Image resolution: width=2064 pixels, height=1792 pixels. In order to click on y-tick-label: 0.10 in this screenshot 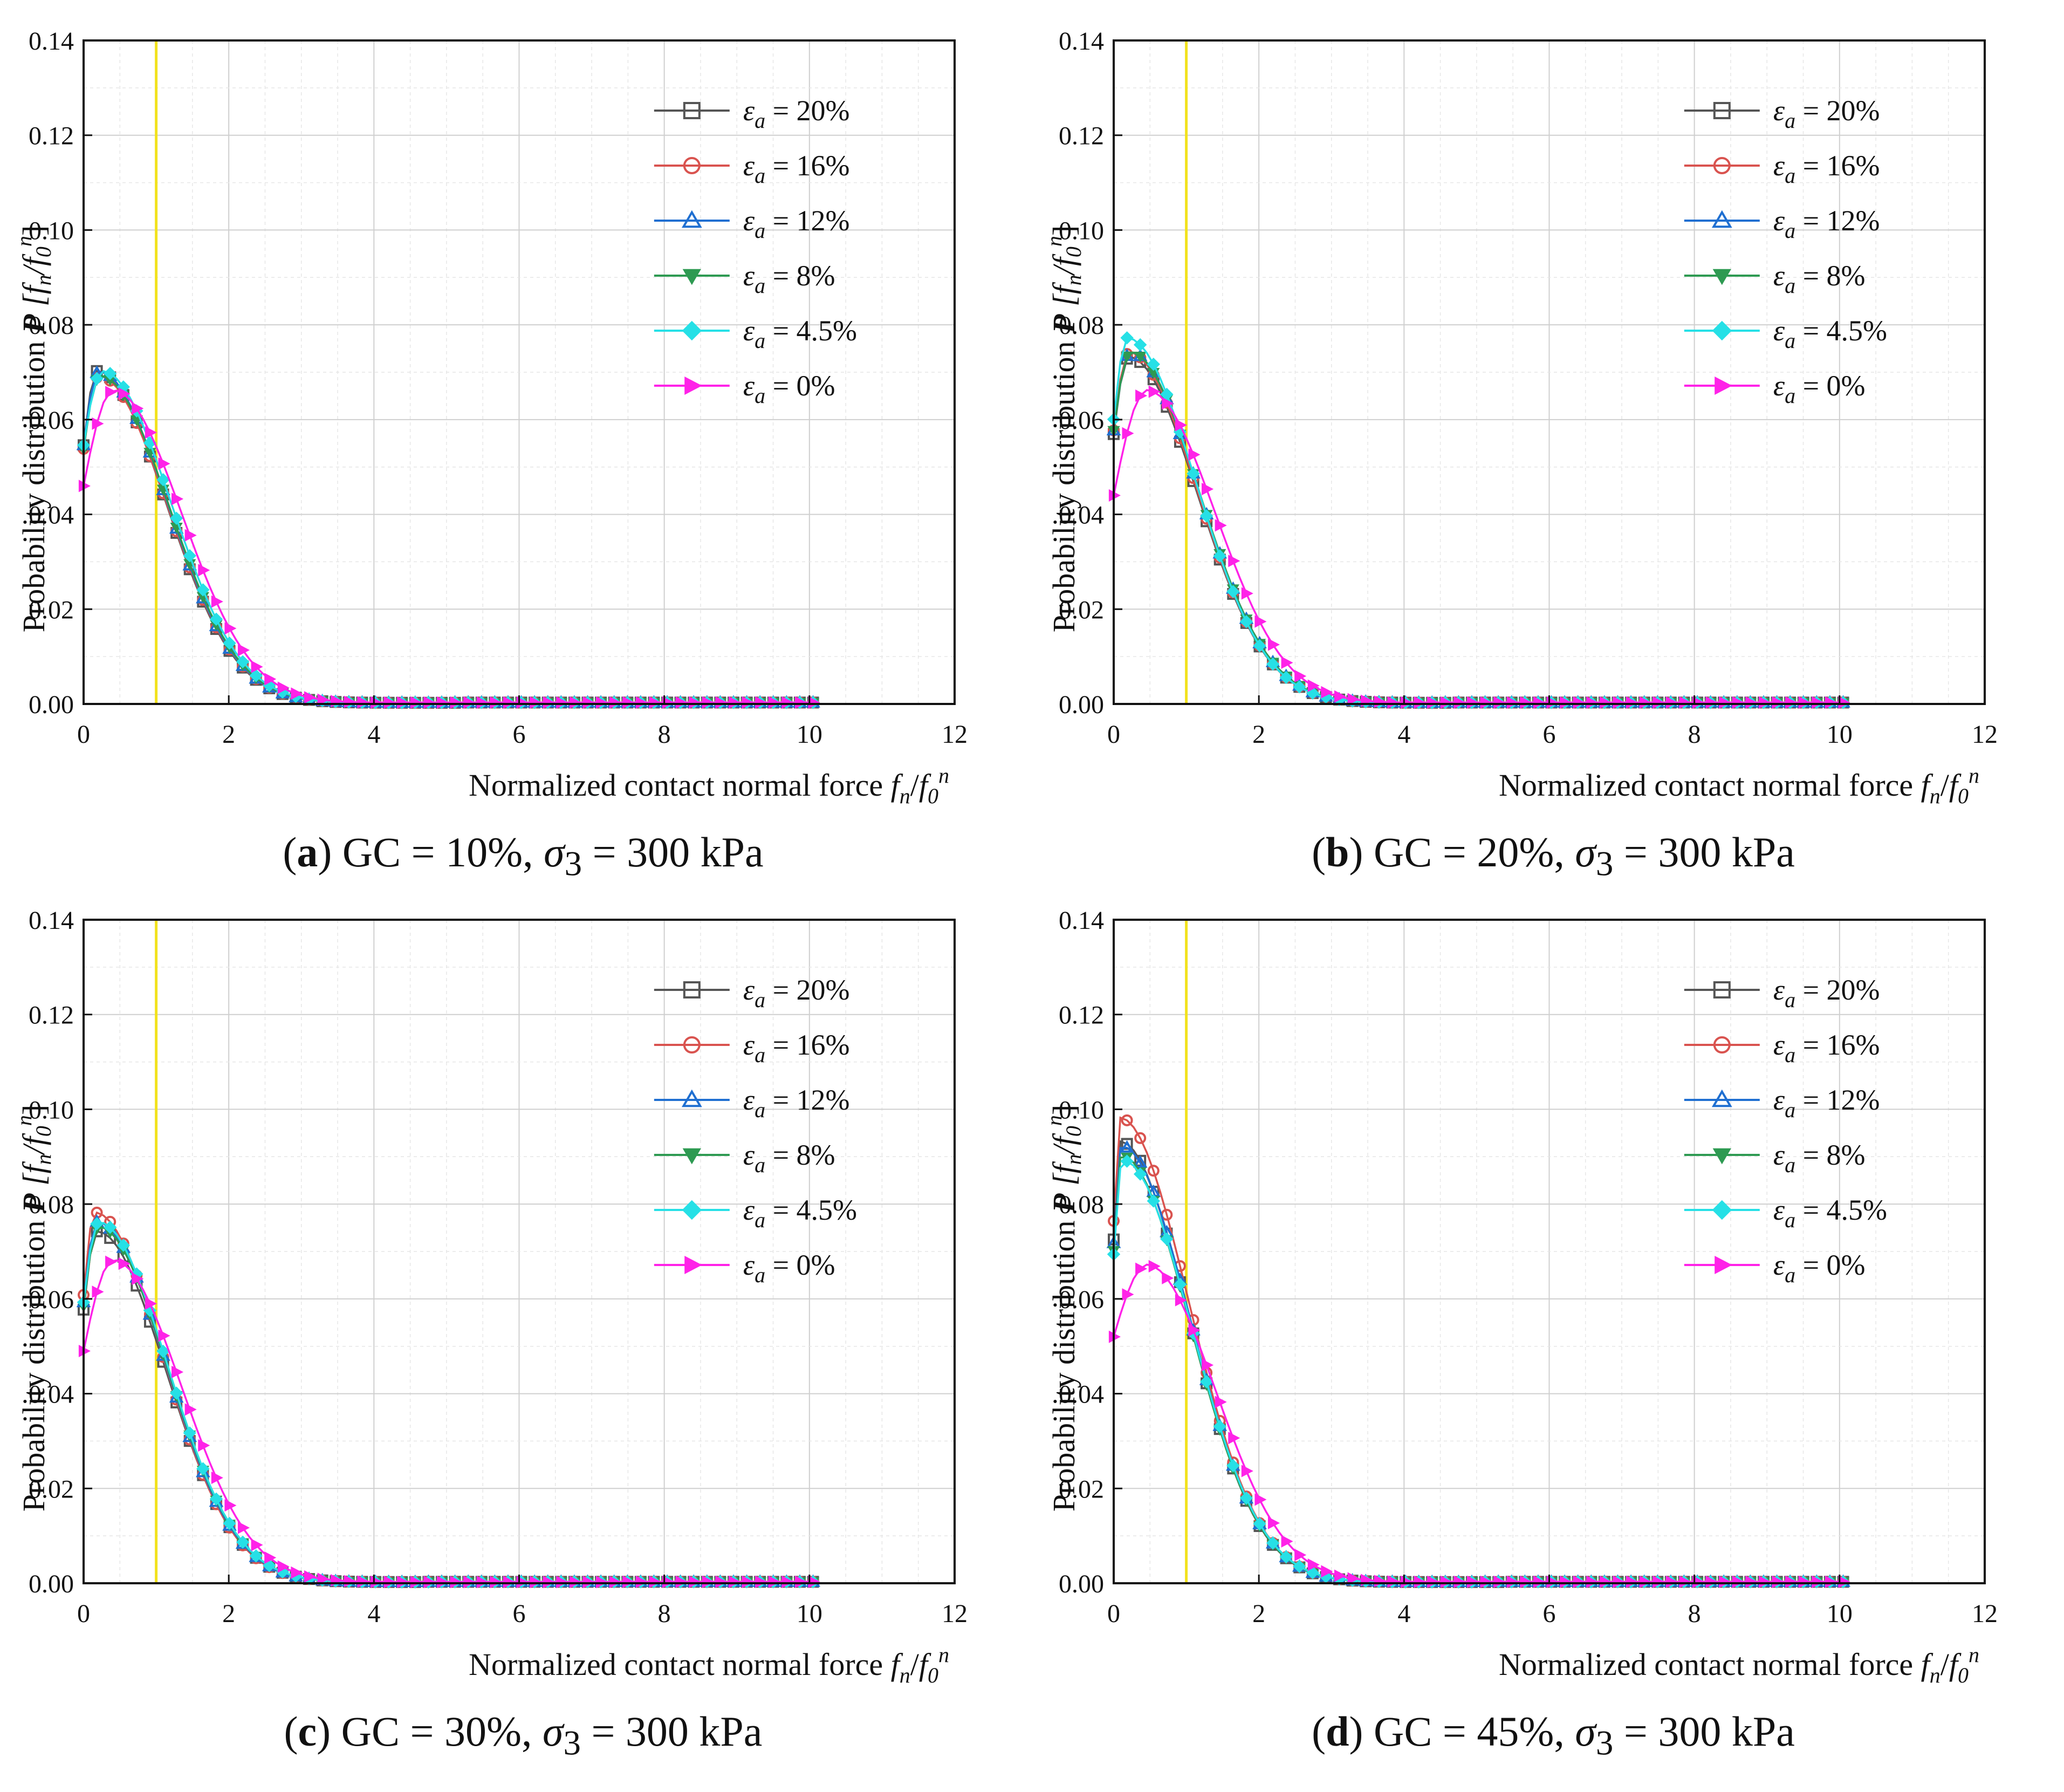, I will do `click(1081, 1110)`.